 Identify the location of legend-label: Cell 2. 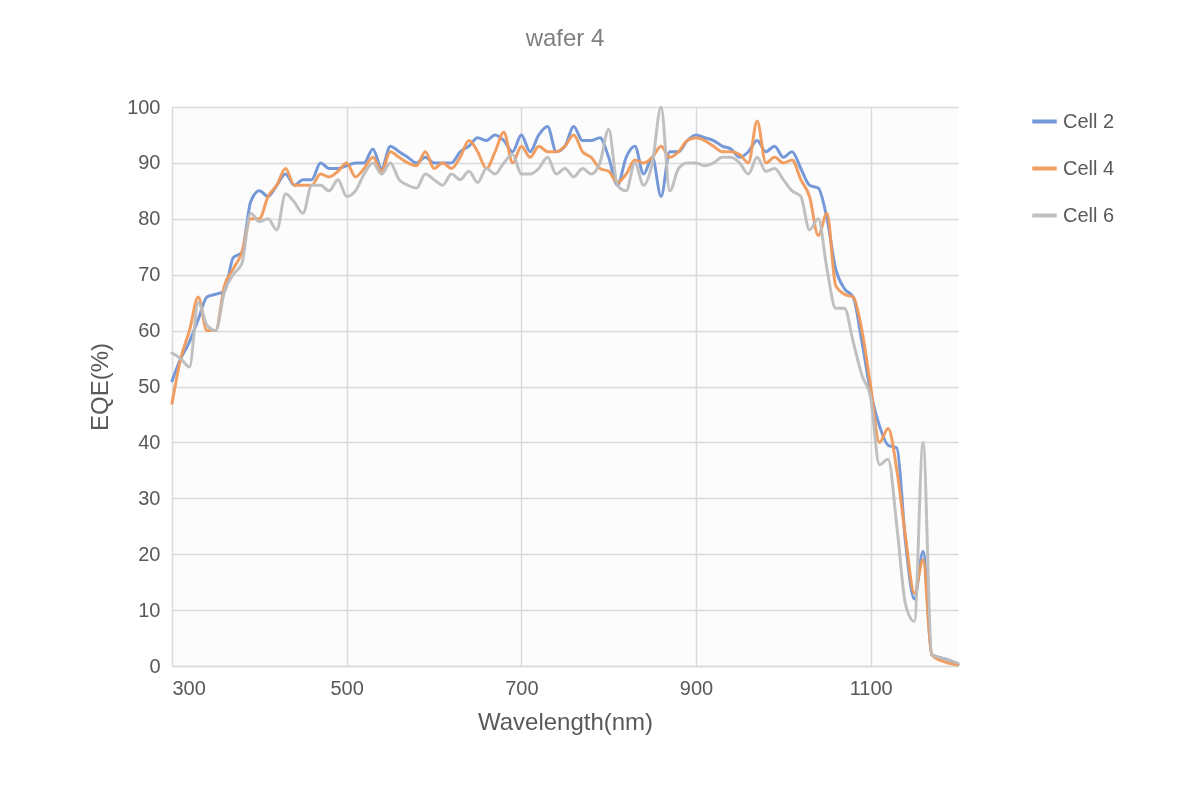
(1089, 120).